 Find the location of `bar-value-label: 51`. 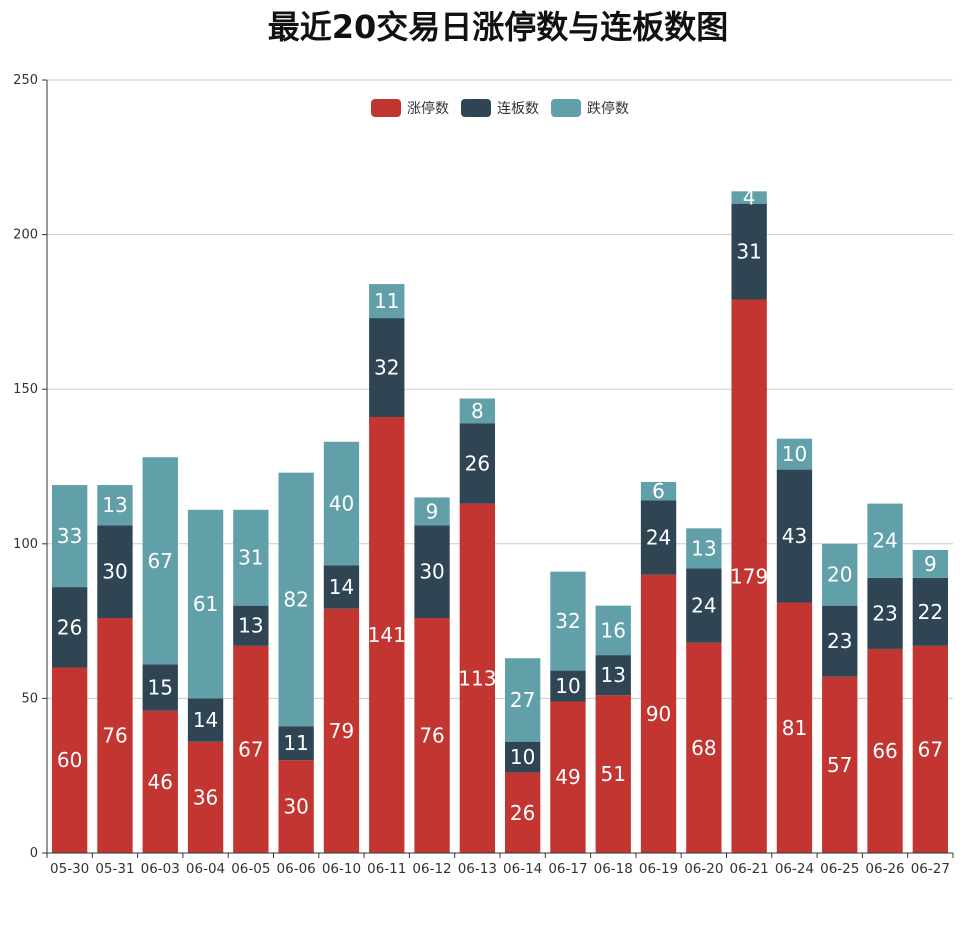

bar-value-label: 51 is located at coordinates (613, 774).